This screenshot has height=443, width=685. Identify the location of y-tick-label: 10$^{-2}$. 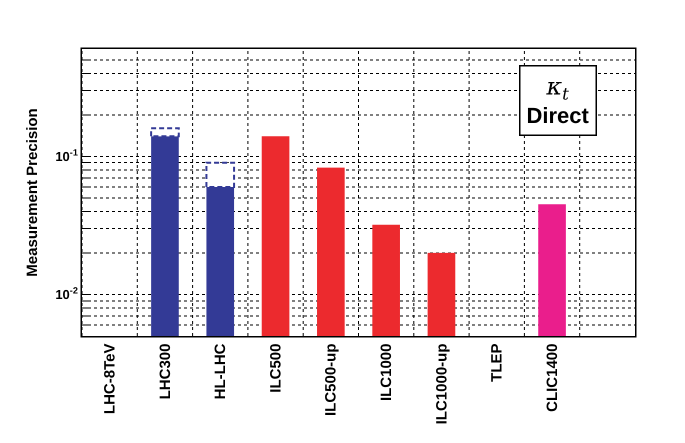
(66, 294).